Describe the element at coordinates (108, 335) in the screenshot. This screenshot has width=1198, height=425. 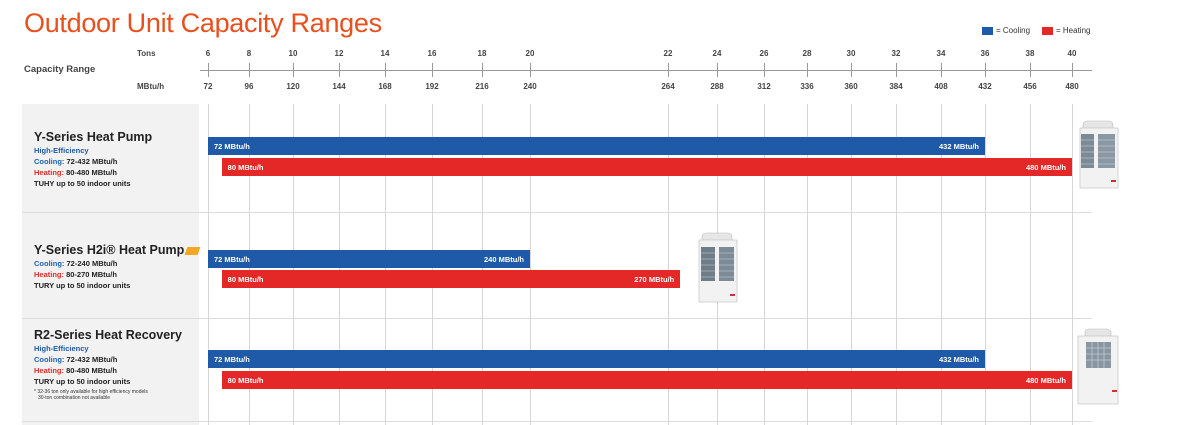
I see `row-title-r2: R2-Series Heat Recovery` at that location.